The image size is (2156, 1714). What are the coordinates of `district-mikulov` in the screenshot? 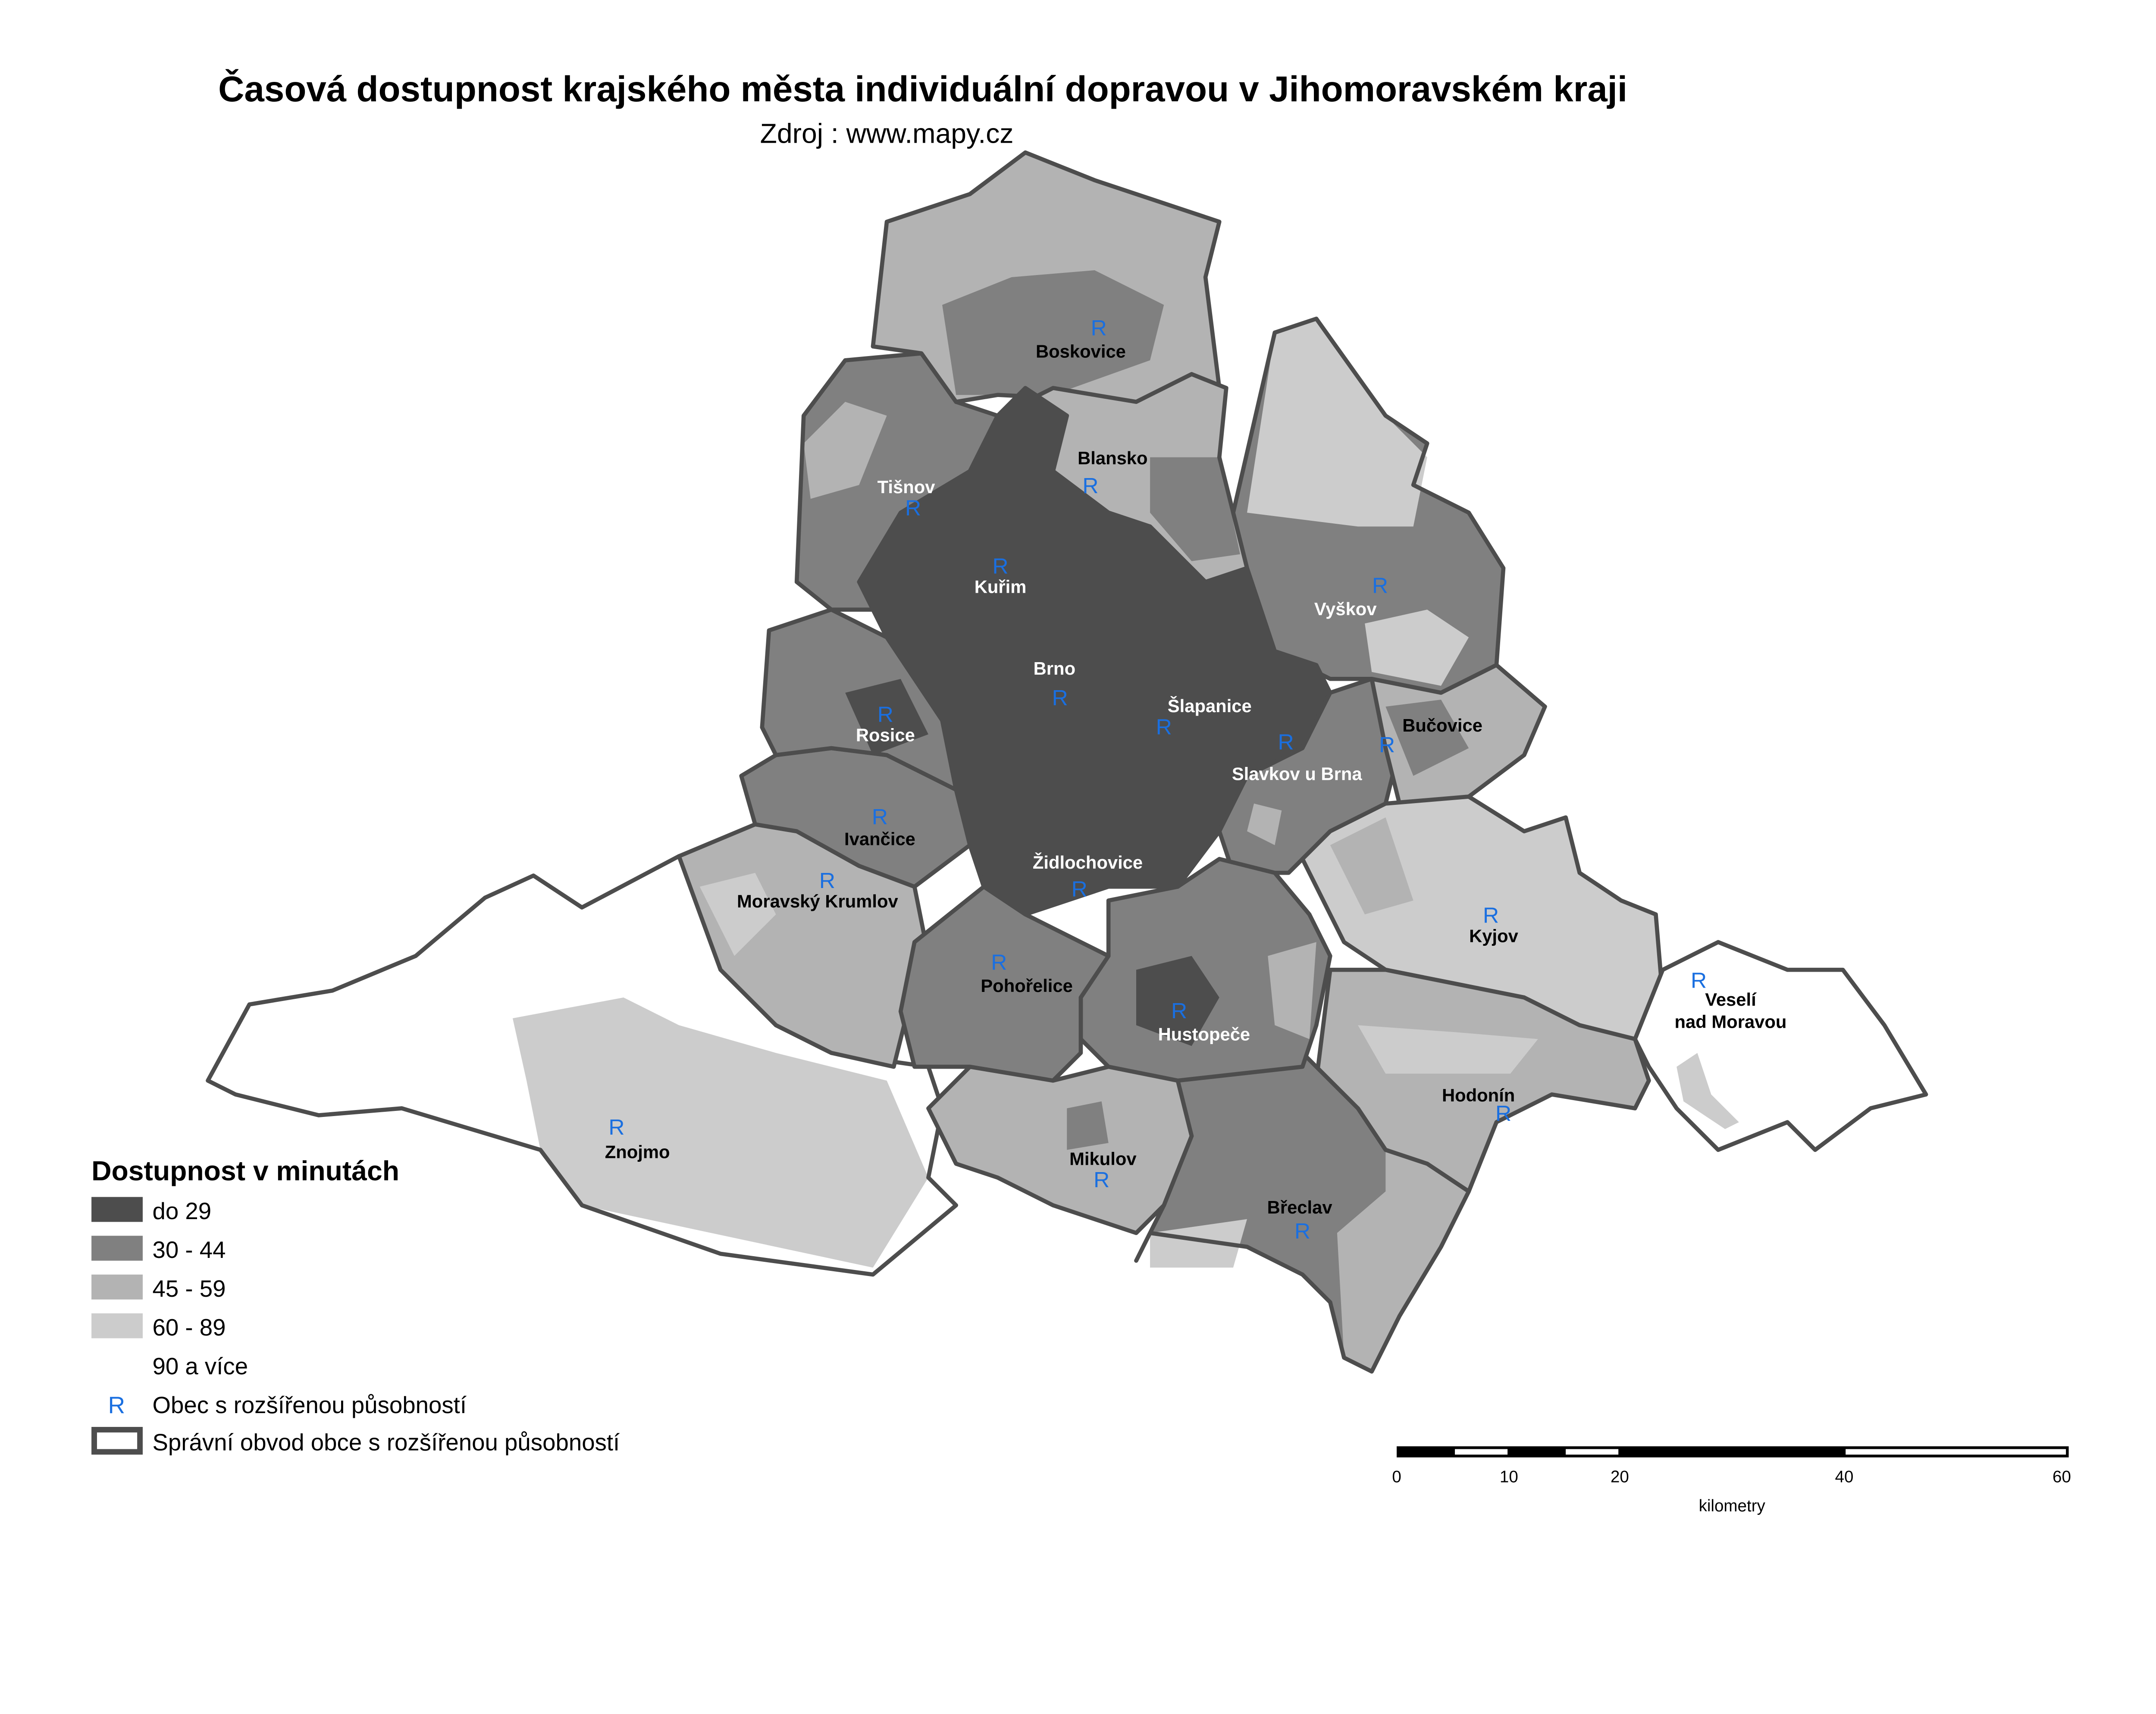 It's located at (1060, 1149).